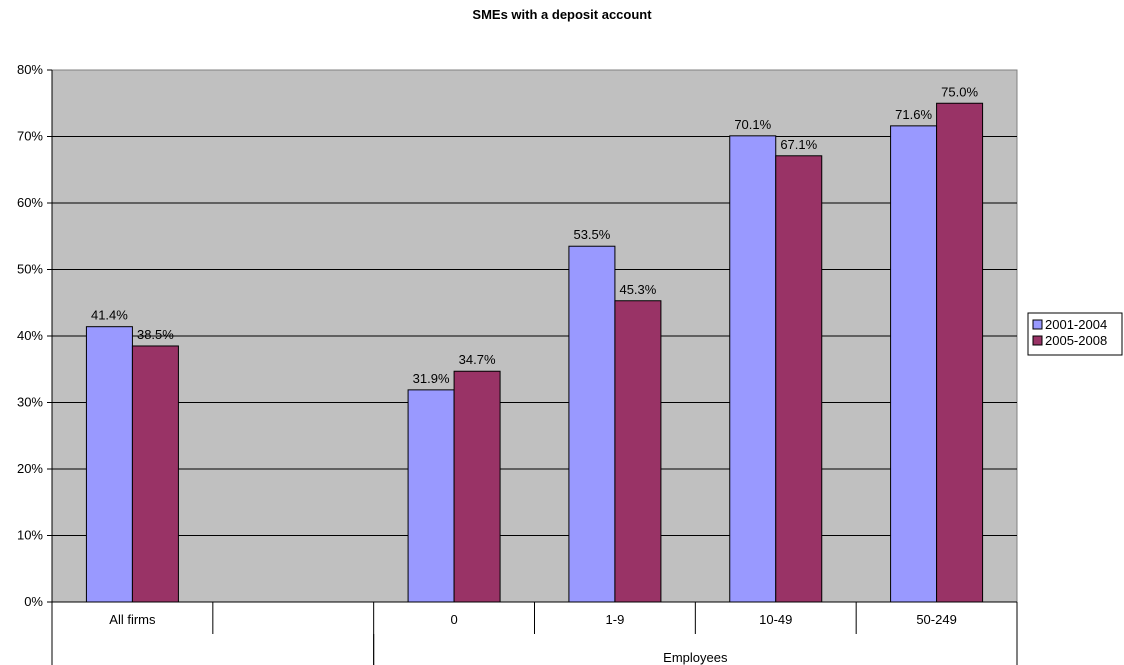 Image resolution: width=1124 pixels, height=665 pixels. I want to click on y-tick-label: 20%, so click(30, 468).